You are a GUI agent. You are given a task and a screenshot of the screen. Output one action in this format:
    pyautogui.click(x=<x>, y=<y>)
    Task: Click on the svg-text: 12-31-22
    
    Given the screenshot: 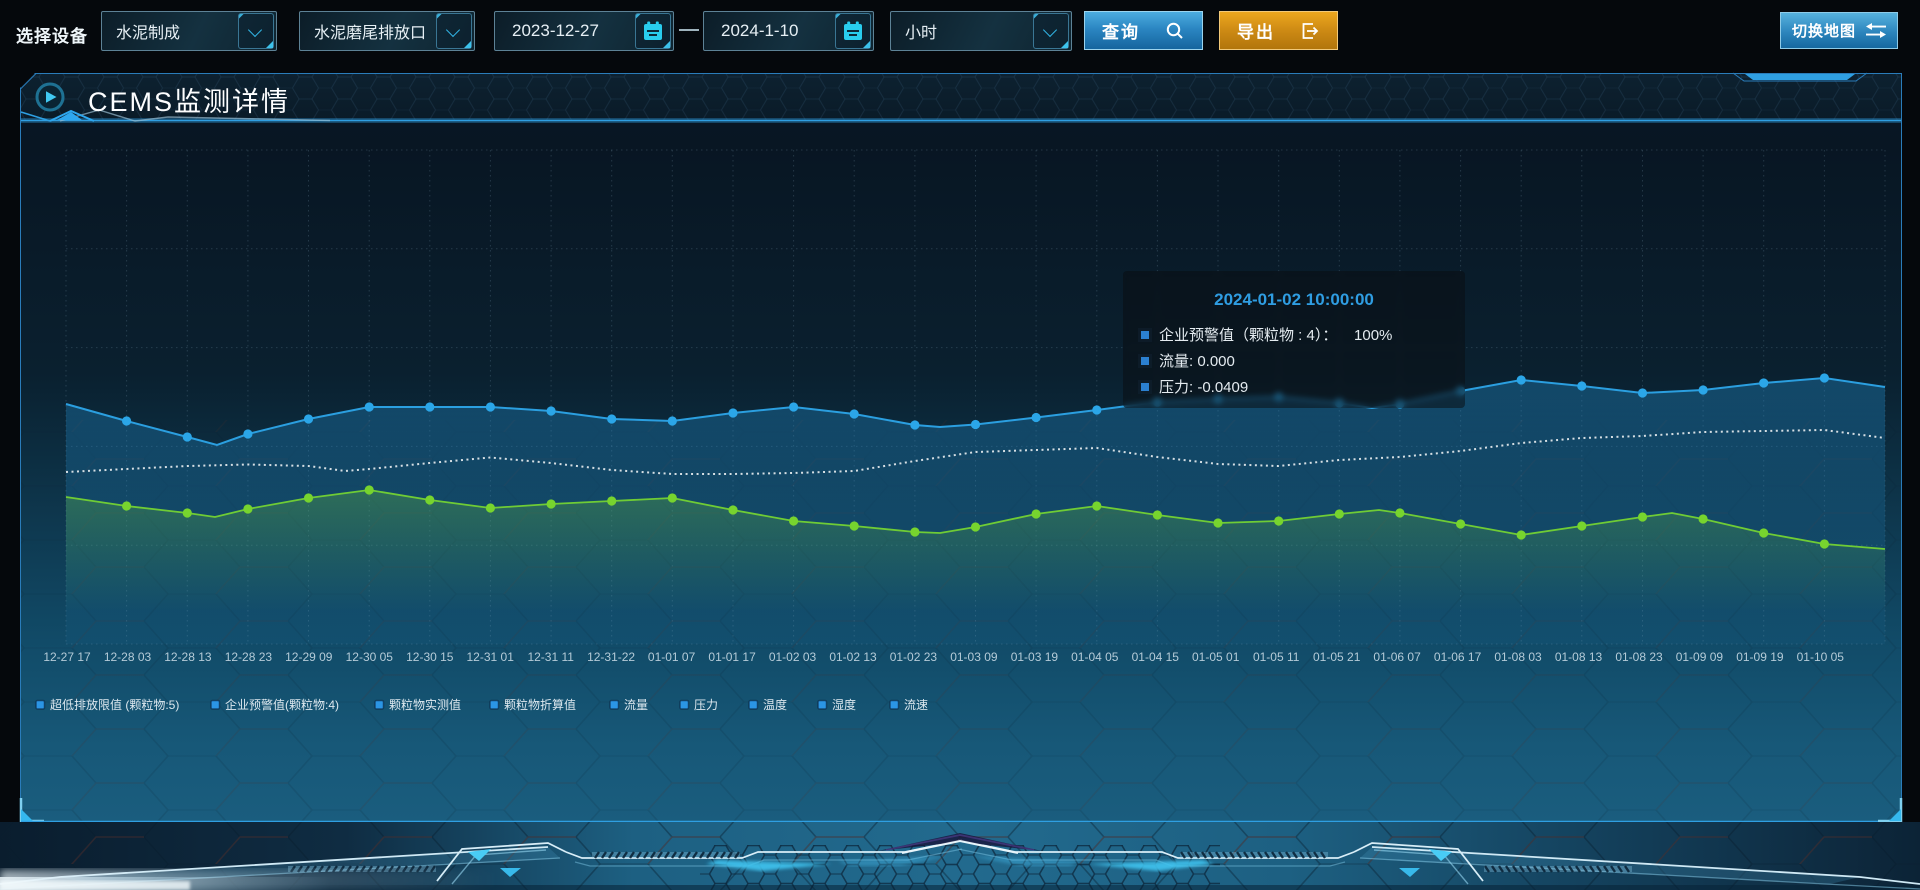 What is the action you would take?
    pyautogui.click(x=611, y=657)
    